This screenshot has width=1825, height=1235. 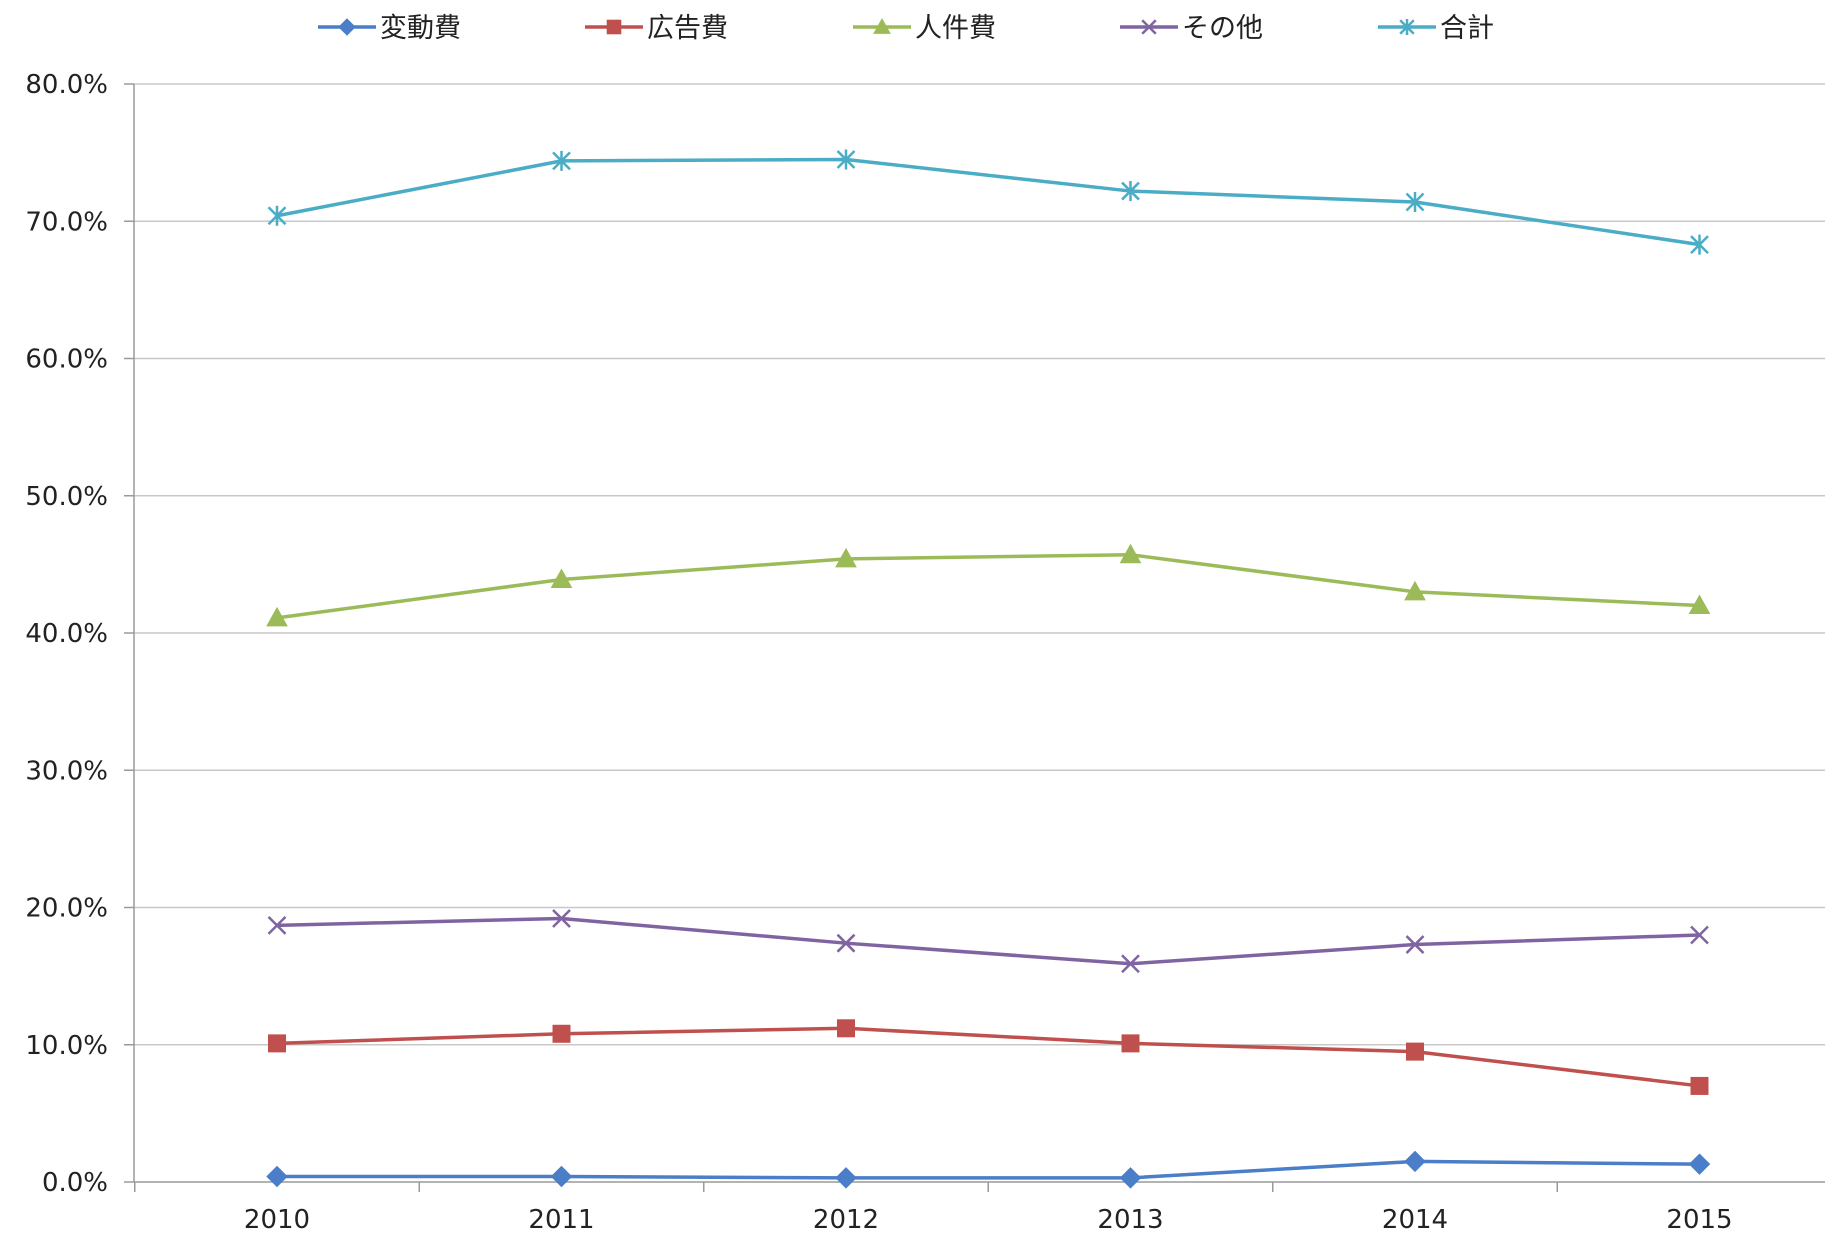 I want to click on y-tick-label: 20.0%, so click(x=66, y=909).